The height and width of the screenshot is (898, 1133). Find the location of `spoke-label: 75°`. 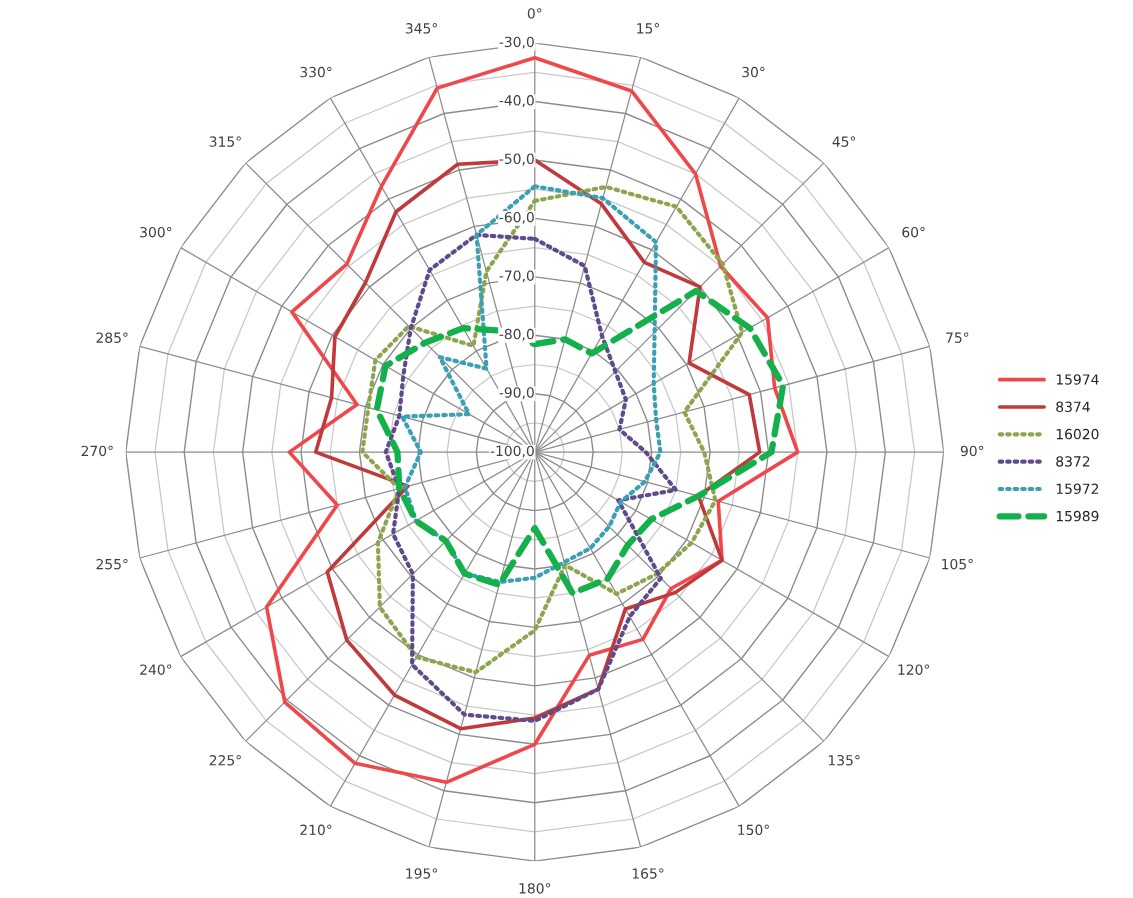

spoke-label: 75° is located at coordinates (957, 337).